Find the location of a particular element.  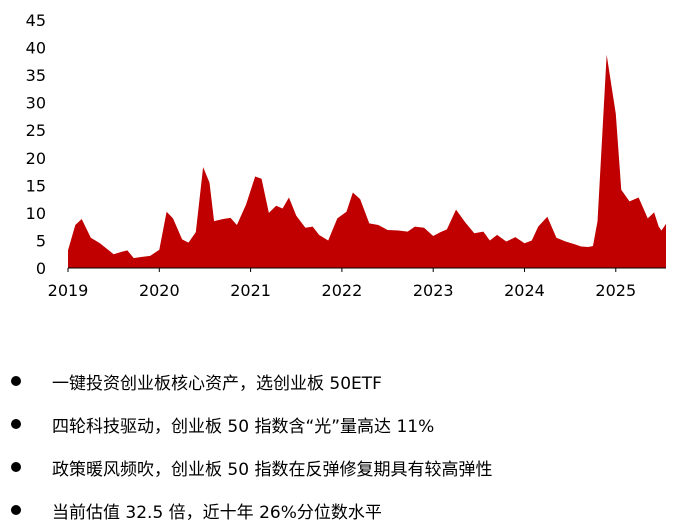

y-axis-tick-labels: 0 5 10 15 20 25 30 35 40 45 is located at coordinates (36, 144).